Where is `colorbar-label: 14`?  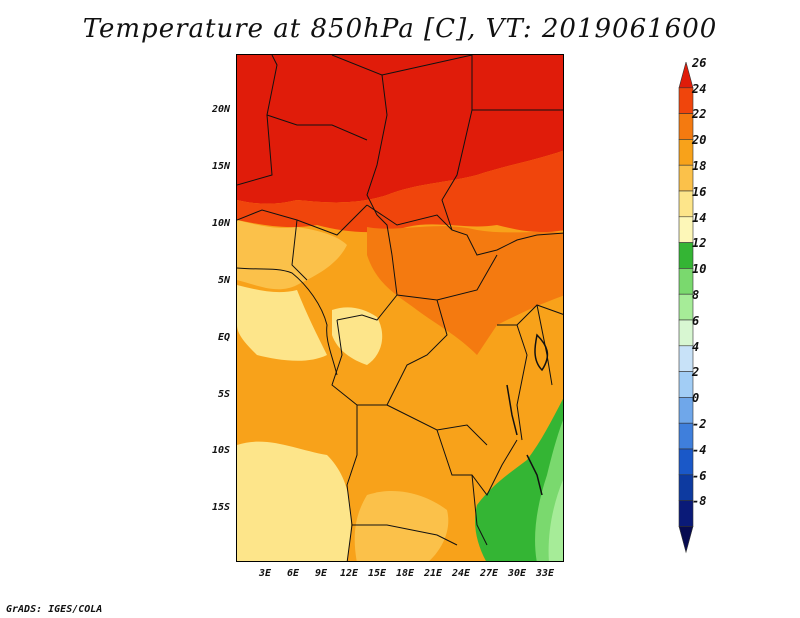 colorbar-label: 14 is located at coordinates (699, 217).